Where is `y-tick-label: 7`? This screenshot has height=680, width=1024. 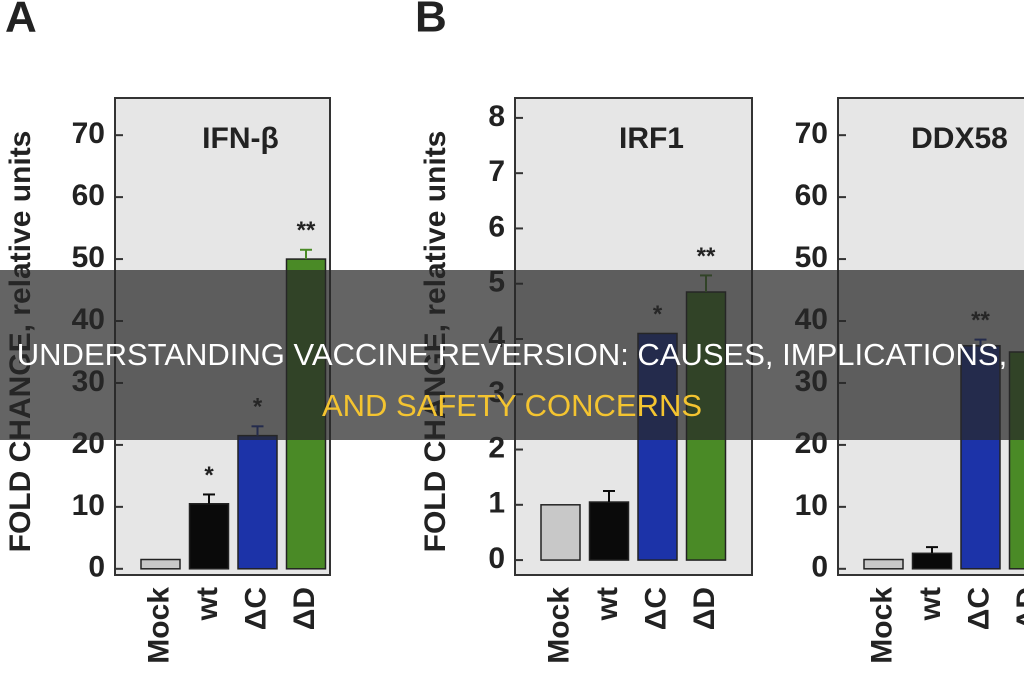 y-tick-label: 7 is located at coordinates (496, 171).